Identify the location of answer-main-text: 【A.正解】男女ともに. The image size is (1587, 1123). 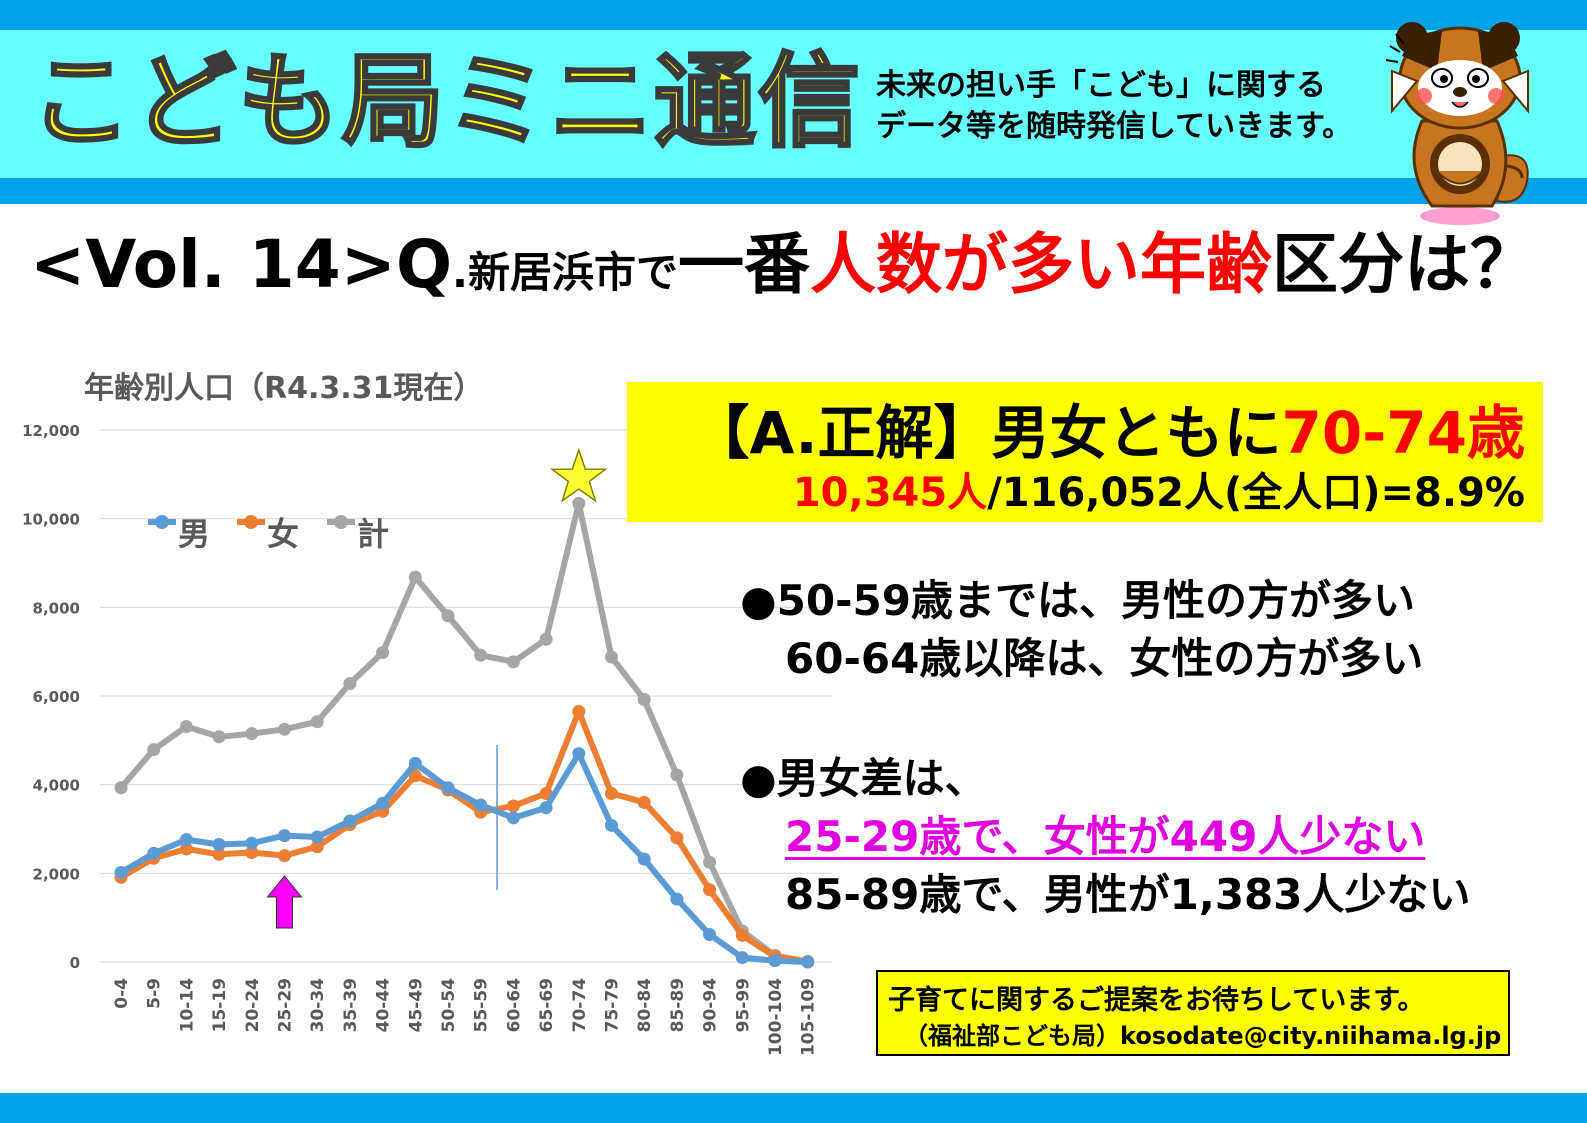
(986, 433).